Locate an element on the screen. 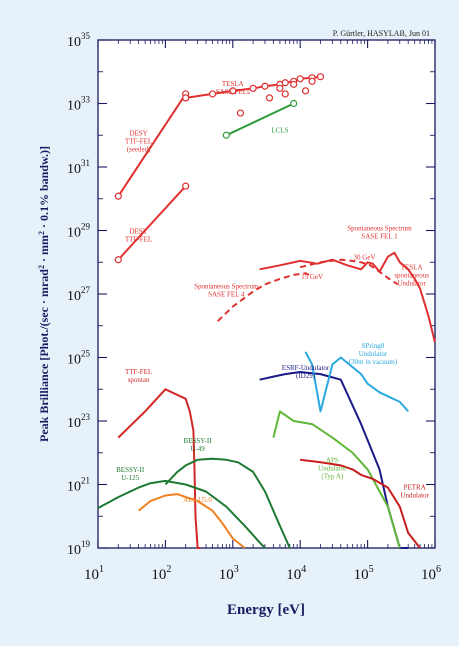  label-aps: APS Undulator (Typ A) is located at coordinates (332, 468).